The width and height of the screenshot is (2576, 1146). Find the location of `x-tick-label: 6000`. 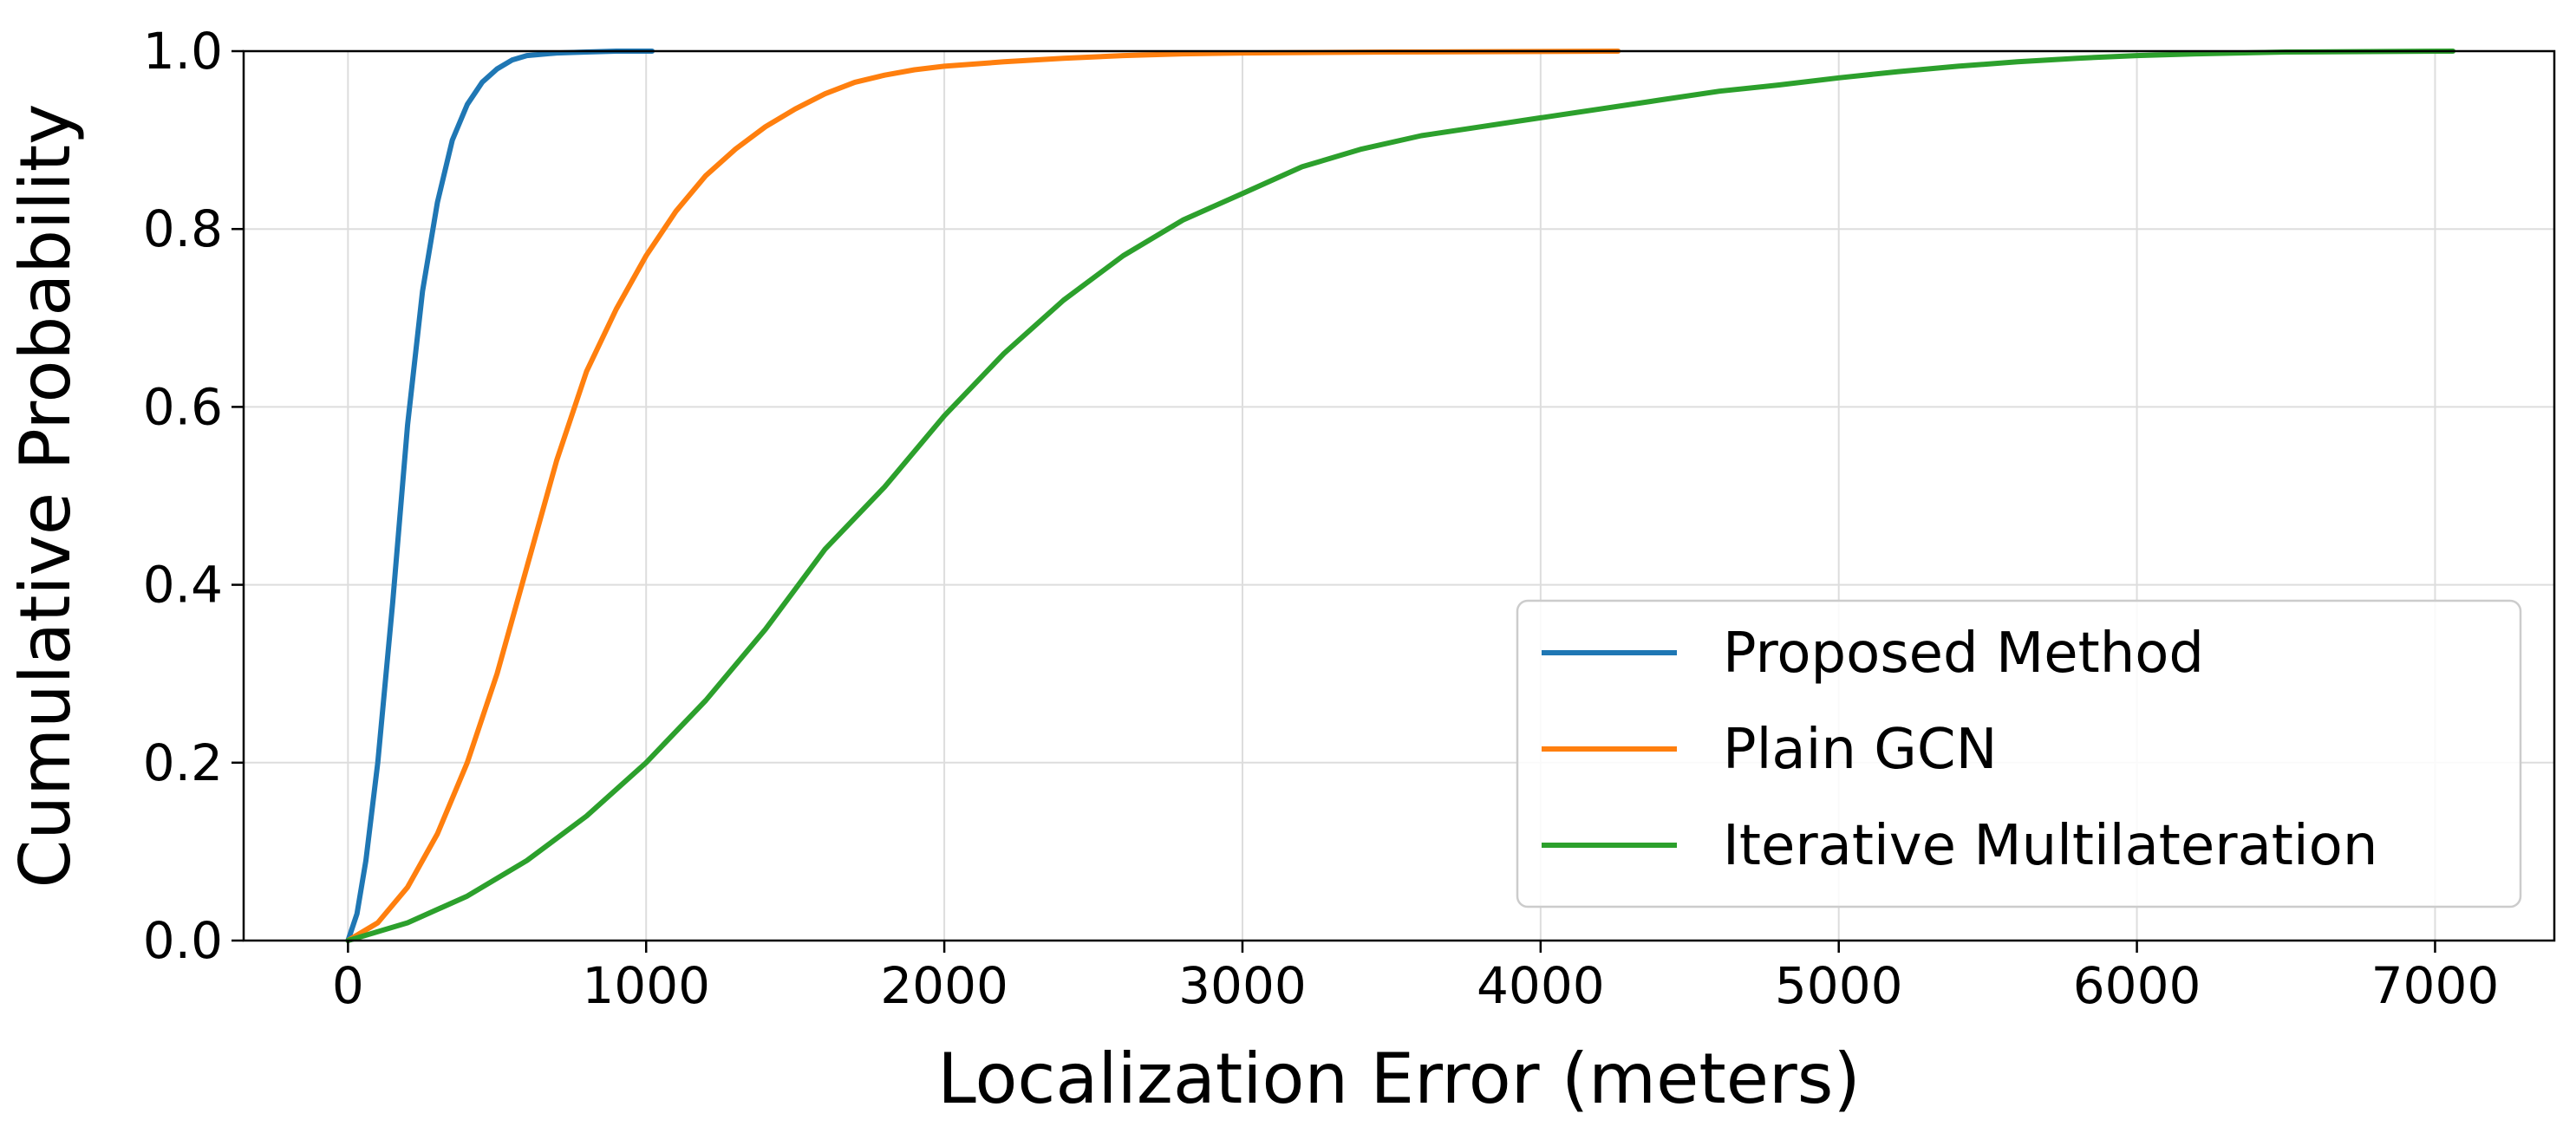

x-tick-label: 6000 is located at coordinates (2137, 985).